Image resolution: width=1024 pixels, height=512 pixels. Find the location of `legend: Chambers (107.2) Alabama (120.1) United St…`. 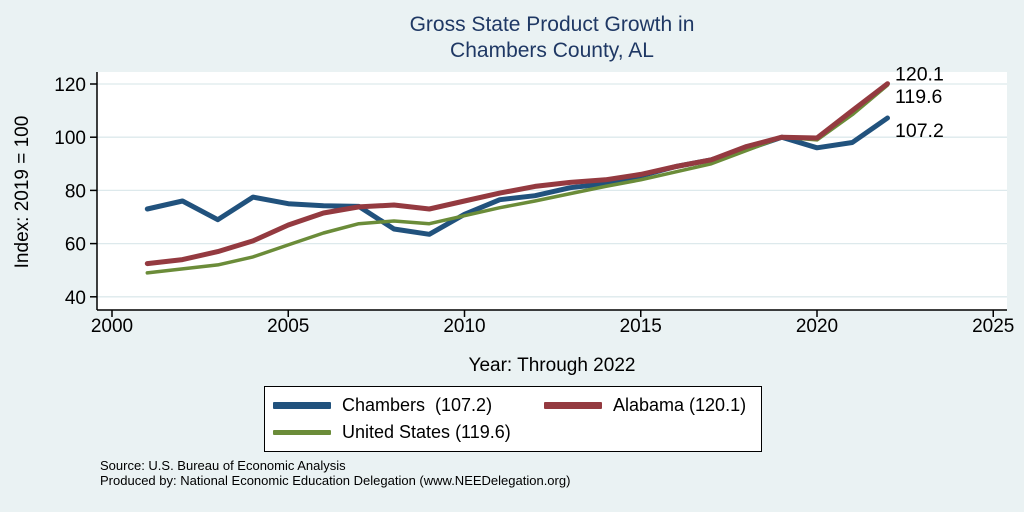

legend: Chambers (107.2) Alabama (120.1) United St… is located at coordinates (513, 419).